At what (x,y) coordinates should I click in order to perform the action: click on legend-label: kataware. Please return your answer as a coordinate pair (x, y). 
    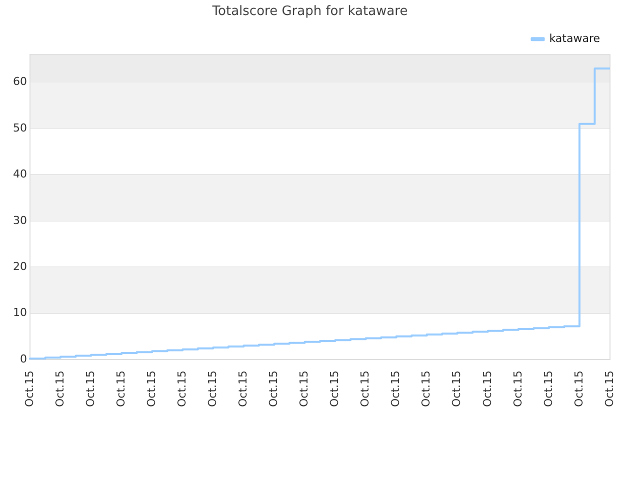
    Looking at the image, I should click on (574, 38).